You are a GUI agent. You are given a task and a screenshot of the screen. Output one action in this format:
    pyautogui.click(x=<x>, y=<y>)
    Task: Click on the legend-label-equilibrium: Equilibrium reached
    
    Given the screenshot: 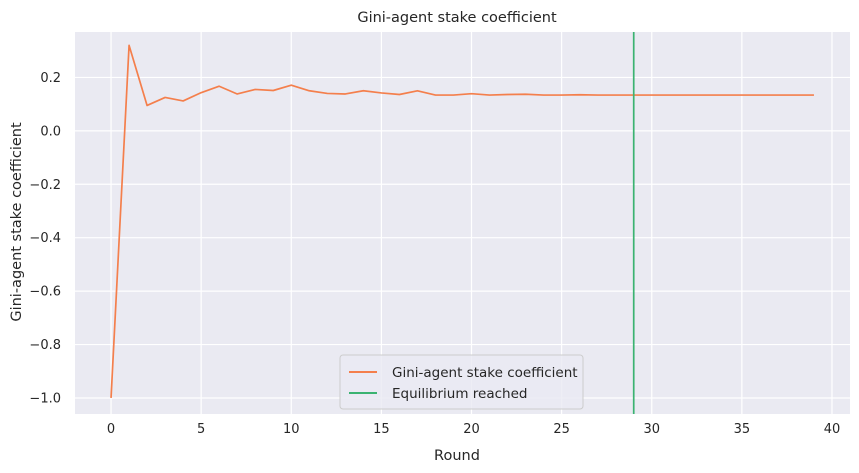 What is the action you would take?
    pyautogui.click(x=459, y=394)
    